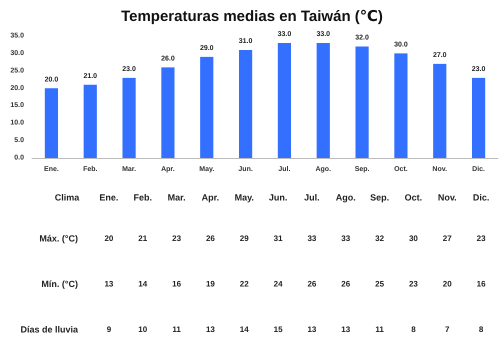  Describe the element at coordinates (211, 284) in the screenshot. I see `data-label: 19` at that location.